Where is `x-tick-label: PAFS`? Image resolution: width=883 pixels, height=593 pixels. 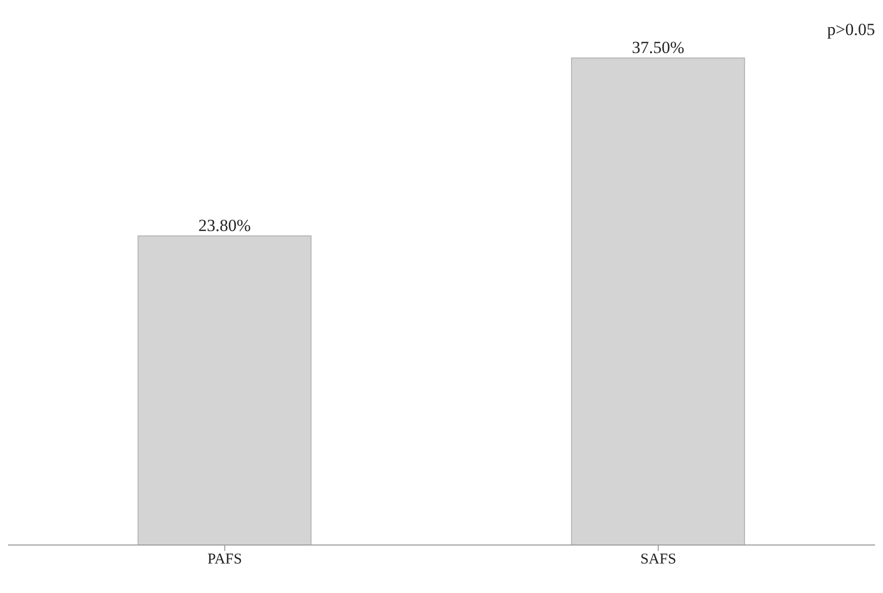 x-tick-label: PAFS is located at coordinates (225, 560).